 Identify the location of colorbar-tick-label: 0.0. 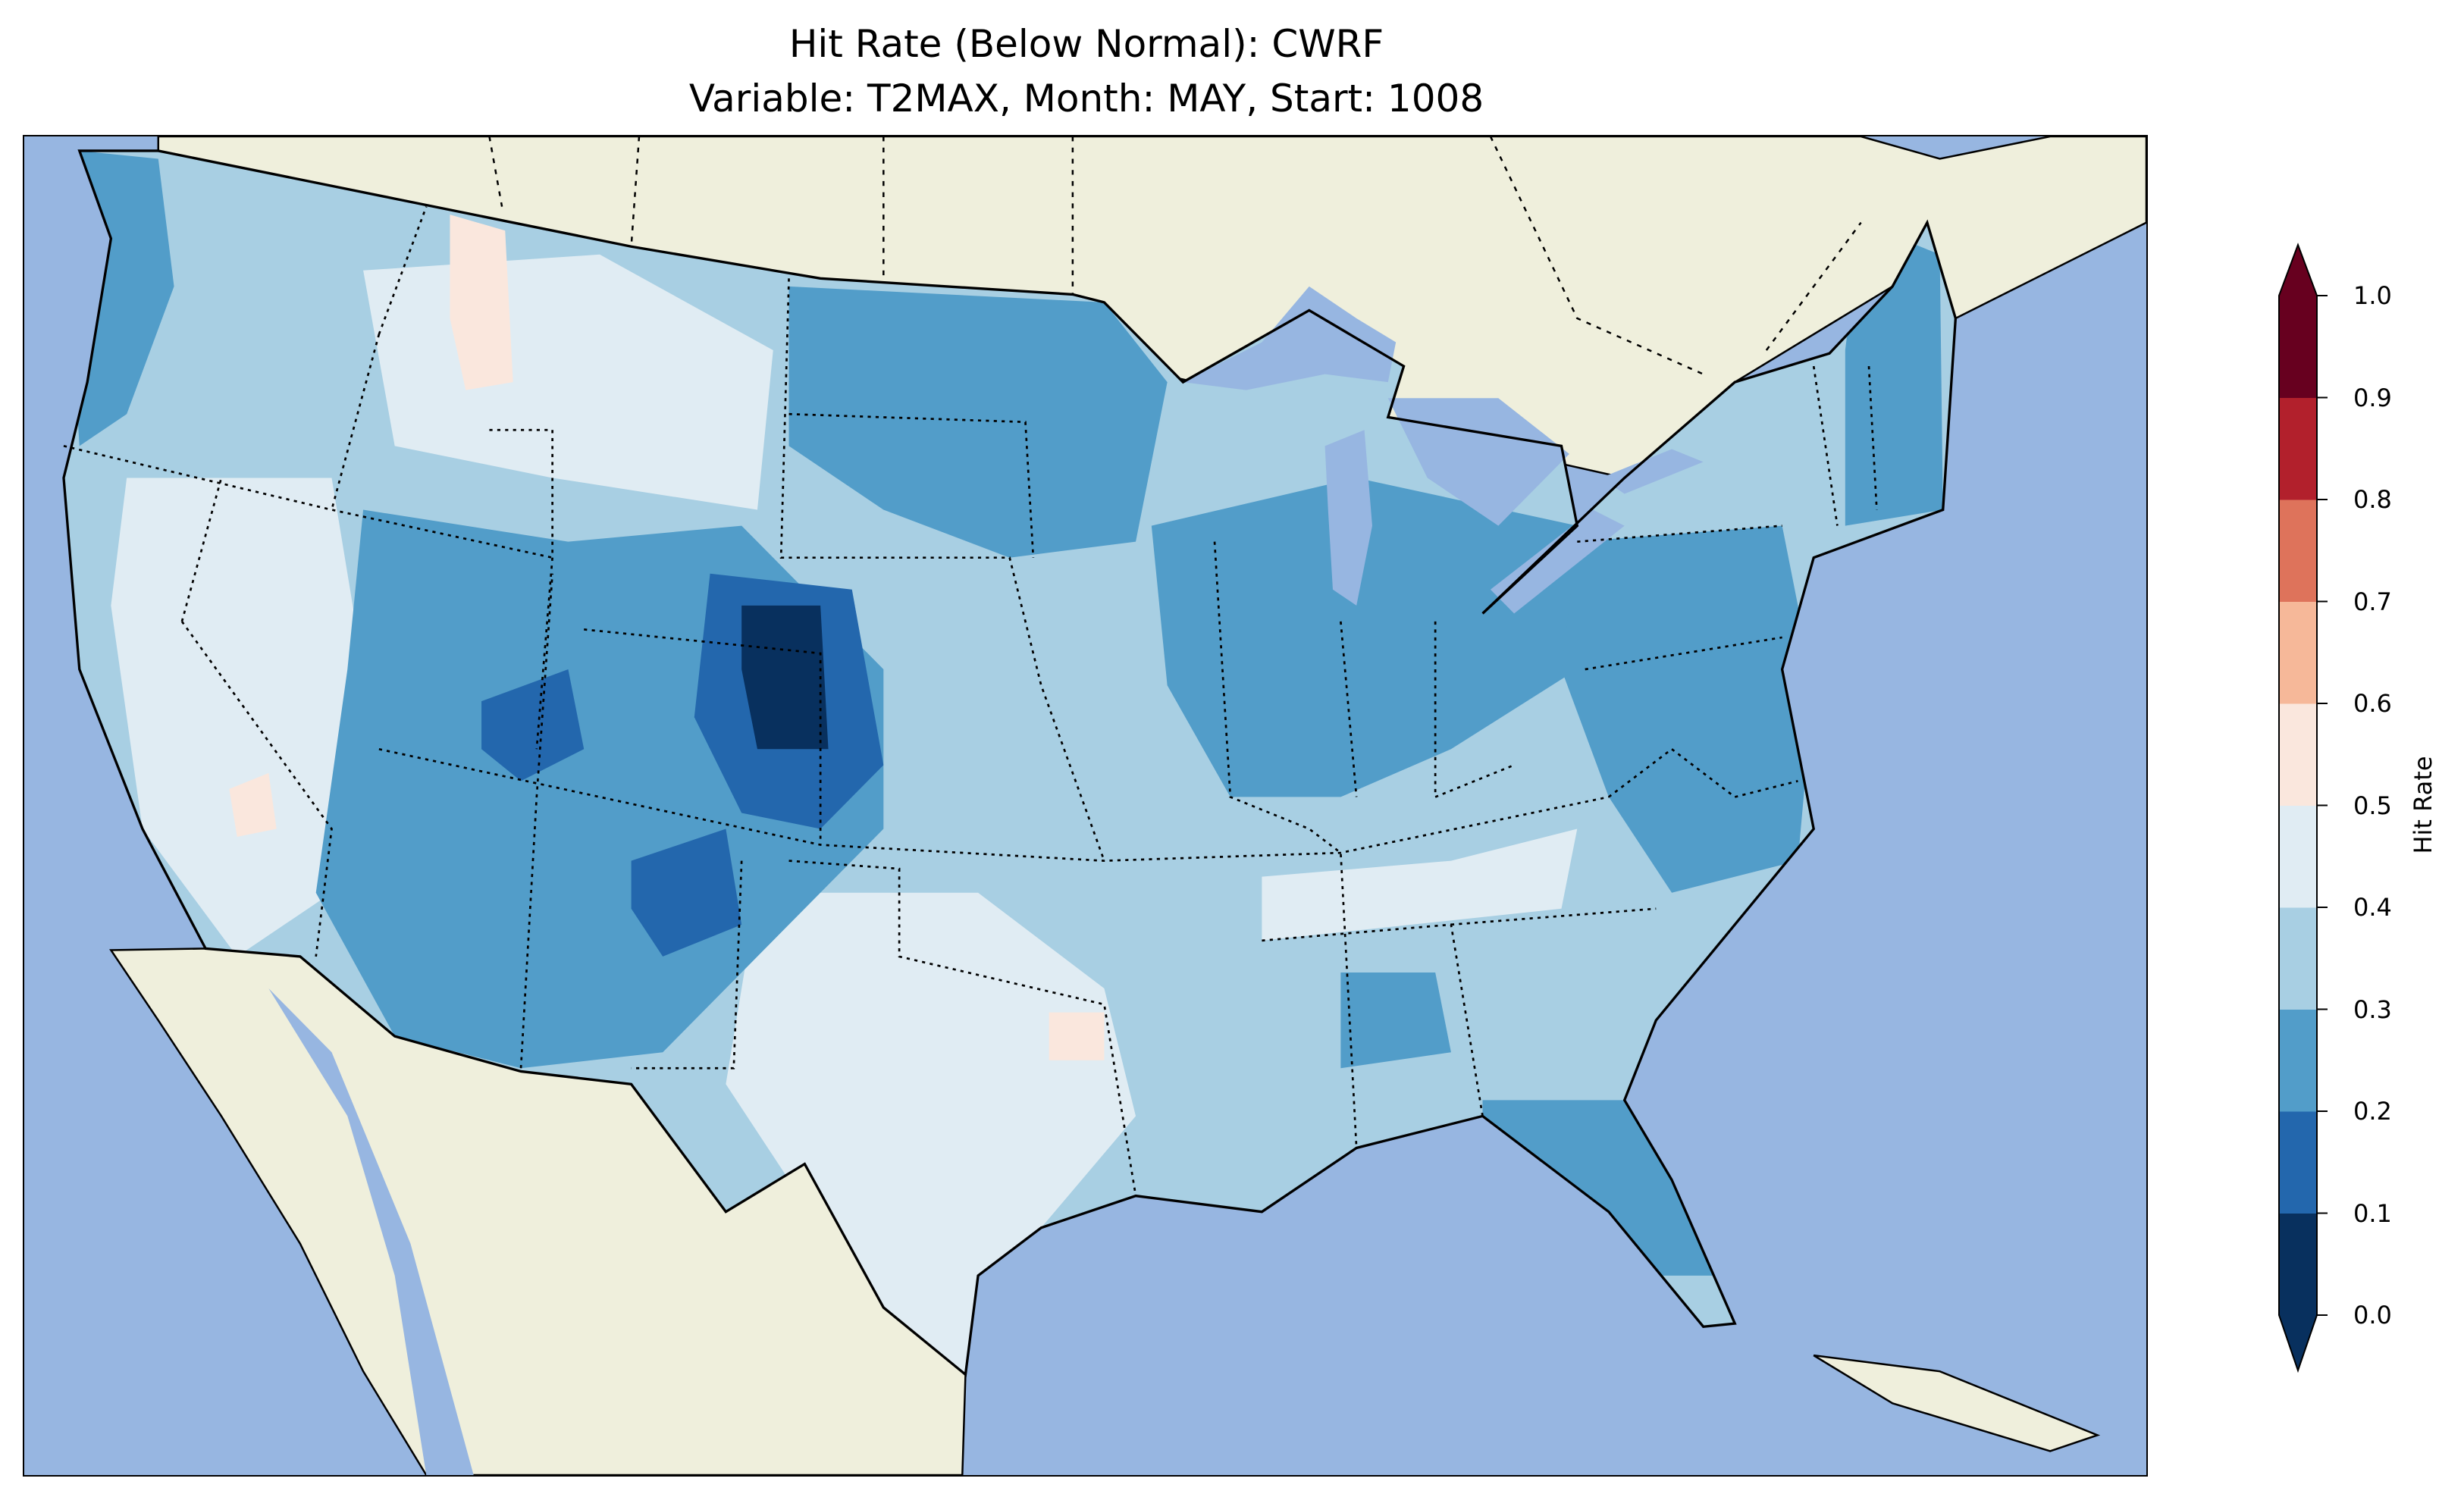
(2372, 1315).